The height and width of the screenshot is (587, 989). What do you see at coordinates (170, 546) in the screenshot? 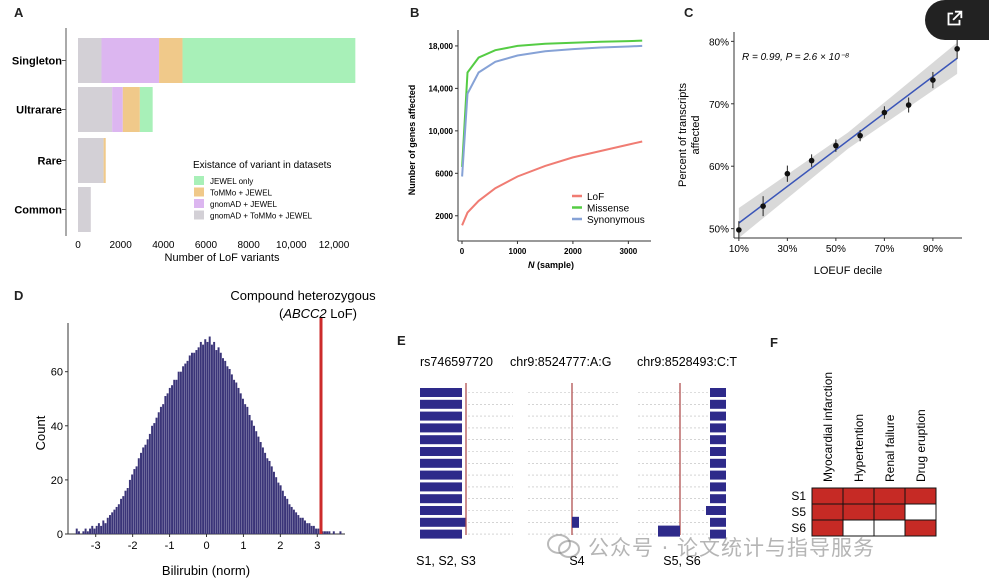
I see `panel-d-x-tick-label: -1` at bounding box center [170, 546].